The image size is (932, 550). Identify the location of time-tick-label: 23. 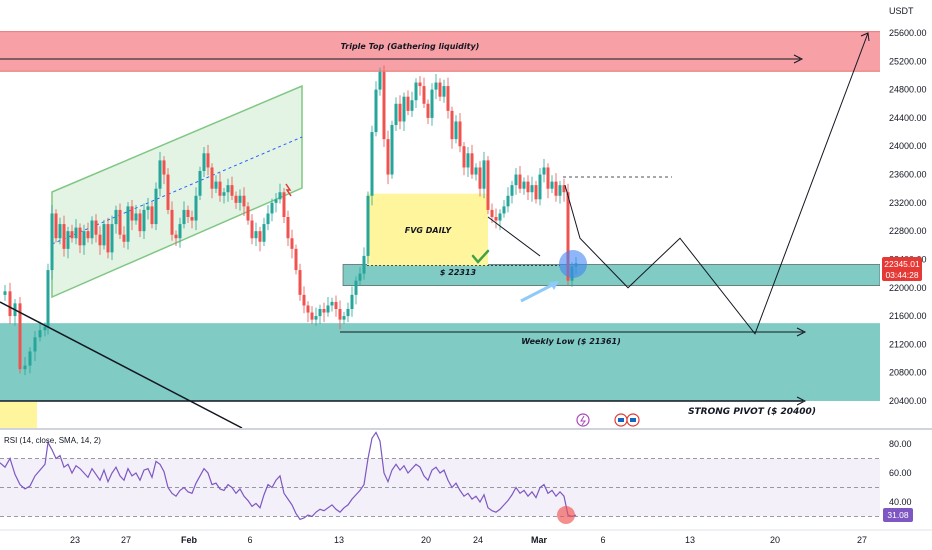
(75, 540).